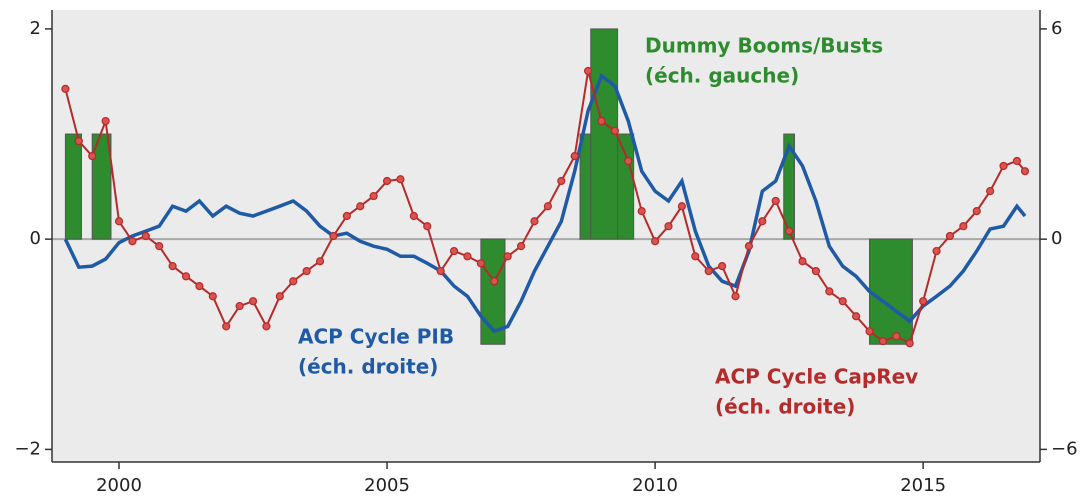 This screenshot has width=1087, height=503. I want to click on y-tick-label: 0, so click(35, 238).